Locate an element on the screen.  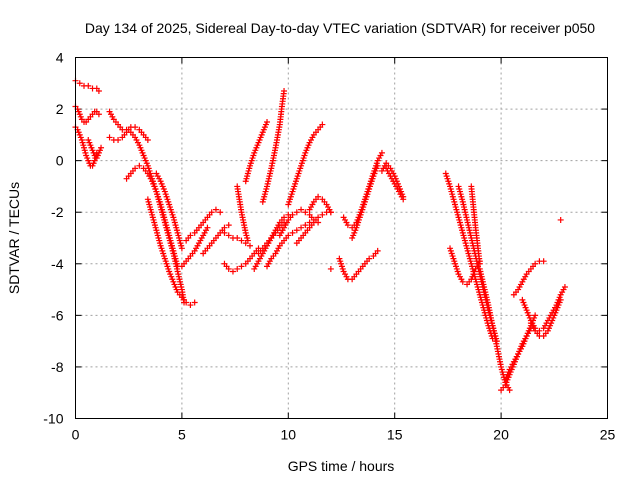
x-tick-label: 10 is located at coordinates (289, 435).